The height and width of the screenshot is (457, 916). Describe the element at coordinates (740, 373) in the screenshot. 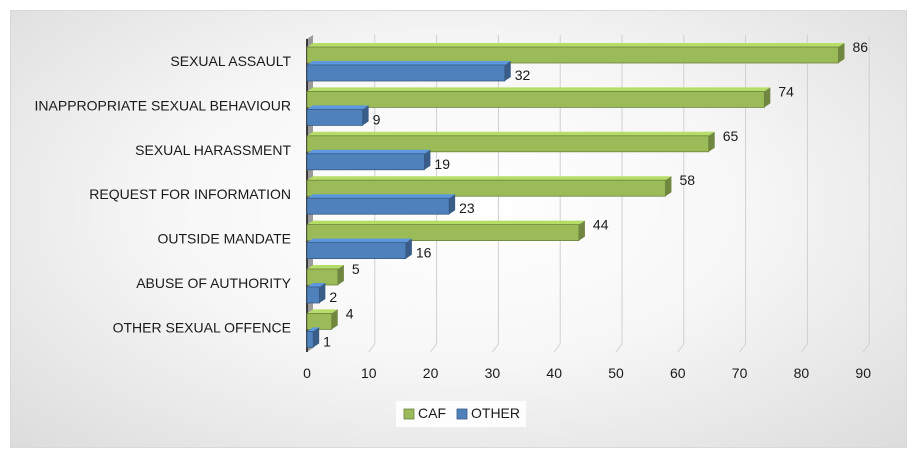

I see `x-tick-label-70: 70` at that location.